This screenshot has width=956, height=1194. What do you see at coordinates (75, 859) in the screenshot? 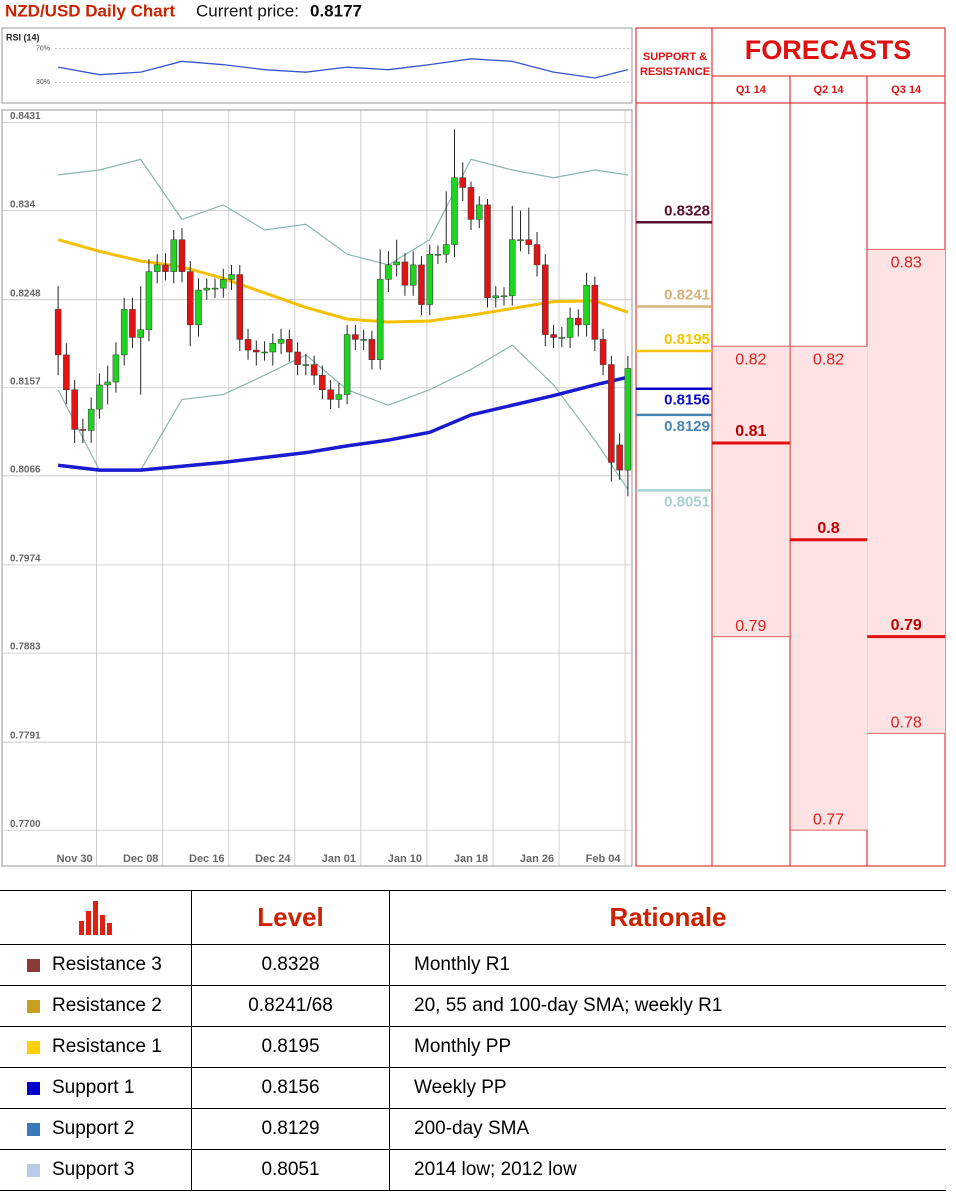
I see `x-tick-label: Nov 30` at bounding box center [75, 859].